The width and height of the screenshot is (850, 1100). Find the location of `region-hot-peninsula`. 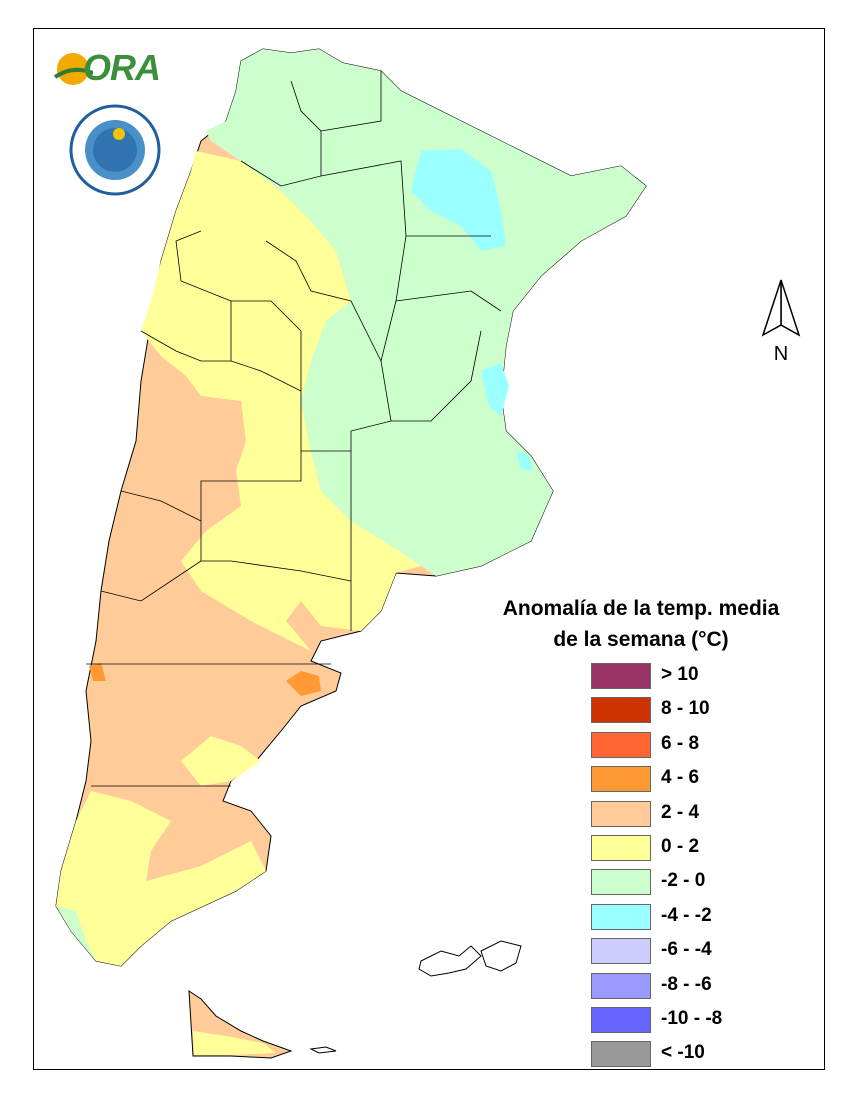

region-hot-peninsula is located at coordinates (303, 683).